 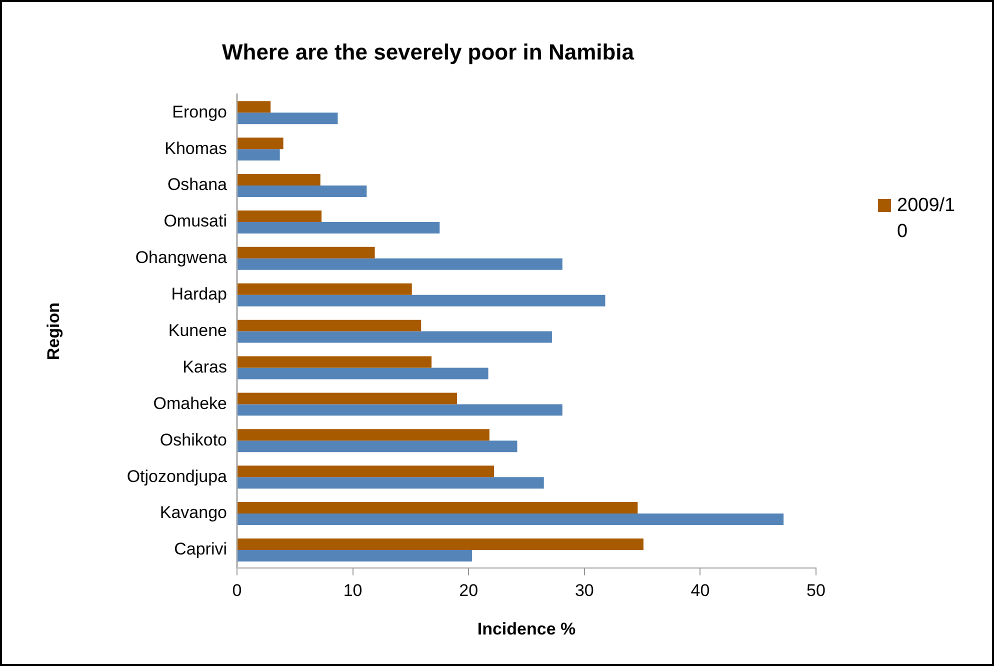 What do you see at coordinates (177, 476) in the screenshot?
I see `y-tick-label: Otjozondjupa` at bounding box center [177, 476].